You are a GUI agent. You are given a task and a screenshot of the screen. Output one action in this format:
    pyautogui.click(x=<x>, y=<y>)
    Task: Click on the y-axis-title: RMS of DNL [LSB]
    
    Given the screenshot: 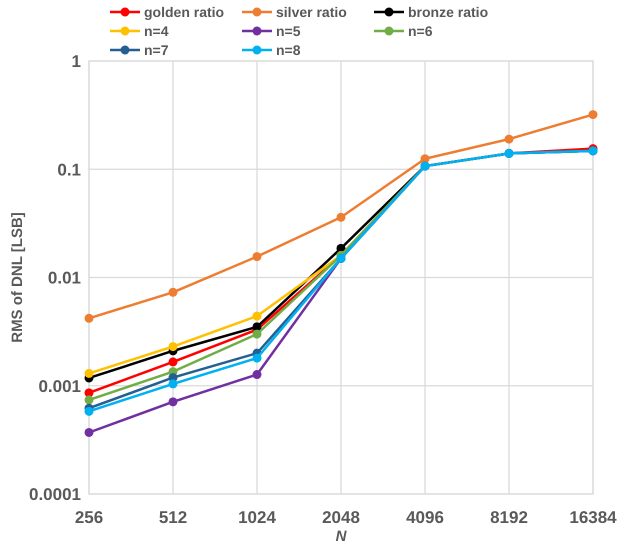 What is the action you would take?
    pyautogui.click(x=17, y=277)
    